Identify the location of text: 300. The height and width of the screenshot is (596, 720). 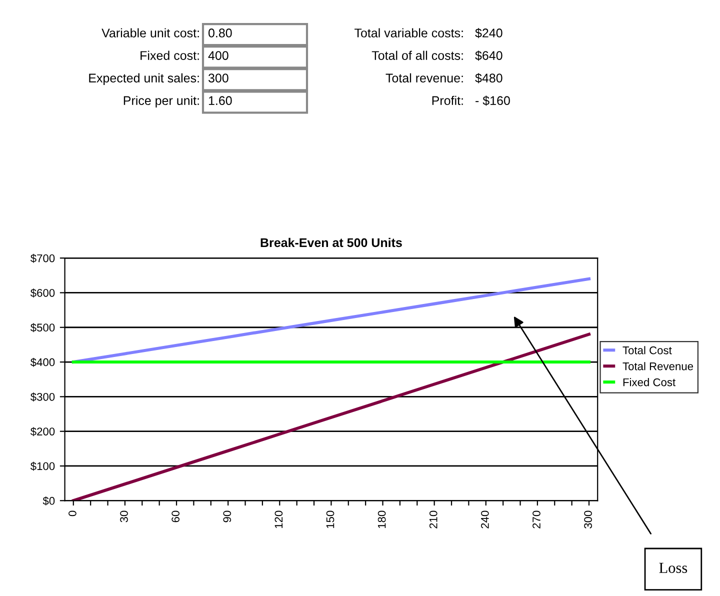
(218, 78).